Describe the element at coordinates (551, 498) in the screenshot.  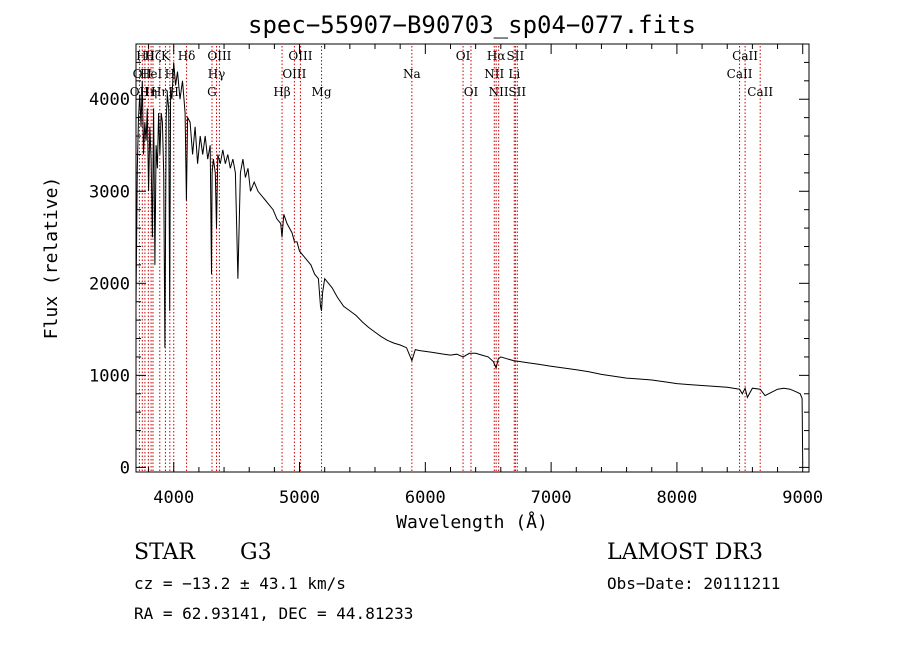
I see `x-tick-label: 7000` at that location.